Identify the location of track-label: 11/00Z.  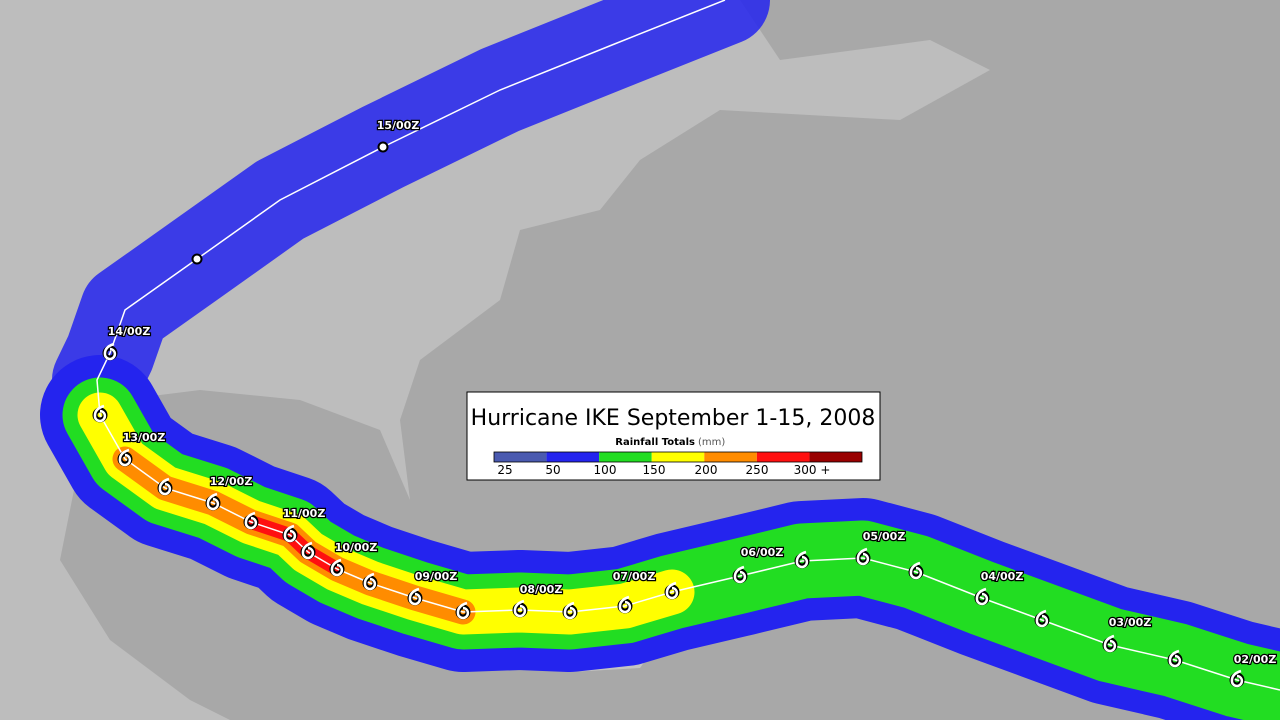
(304, 513).